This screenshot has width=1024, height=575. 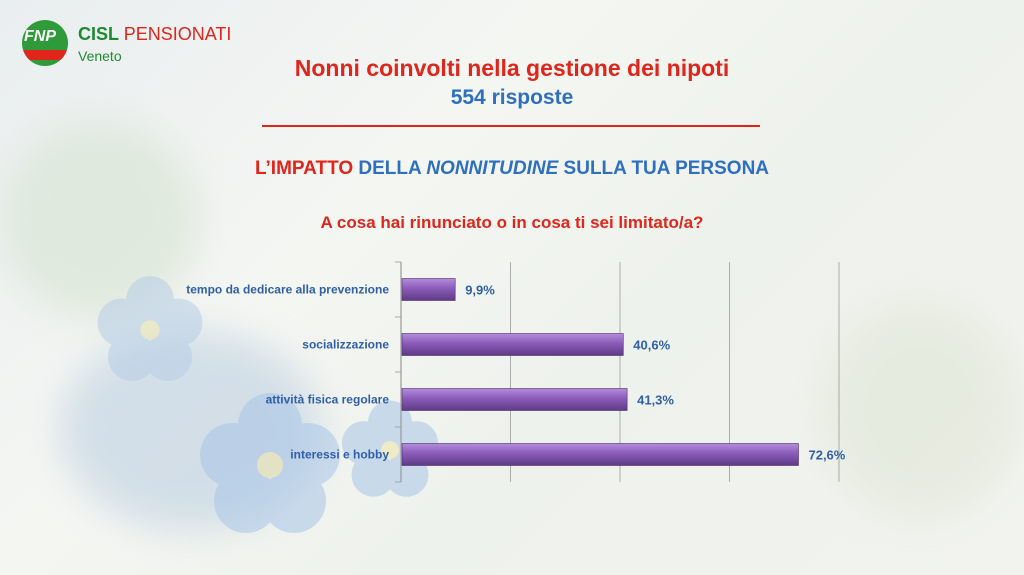 I want to click on title-divider, so click(x=511, y=126).